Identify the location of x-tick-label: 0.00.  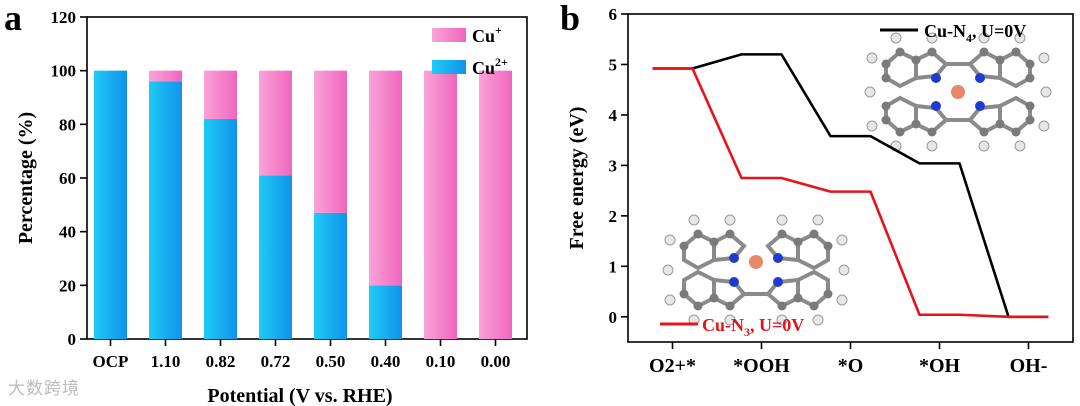
(496, 361).